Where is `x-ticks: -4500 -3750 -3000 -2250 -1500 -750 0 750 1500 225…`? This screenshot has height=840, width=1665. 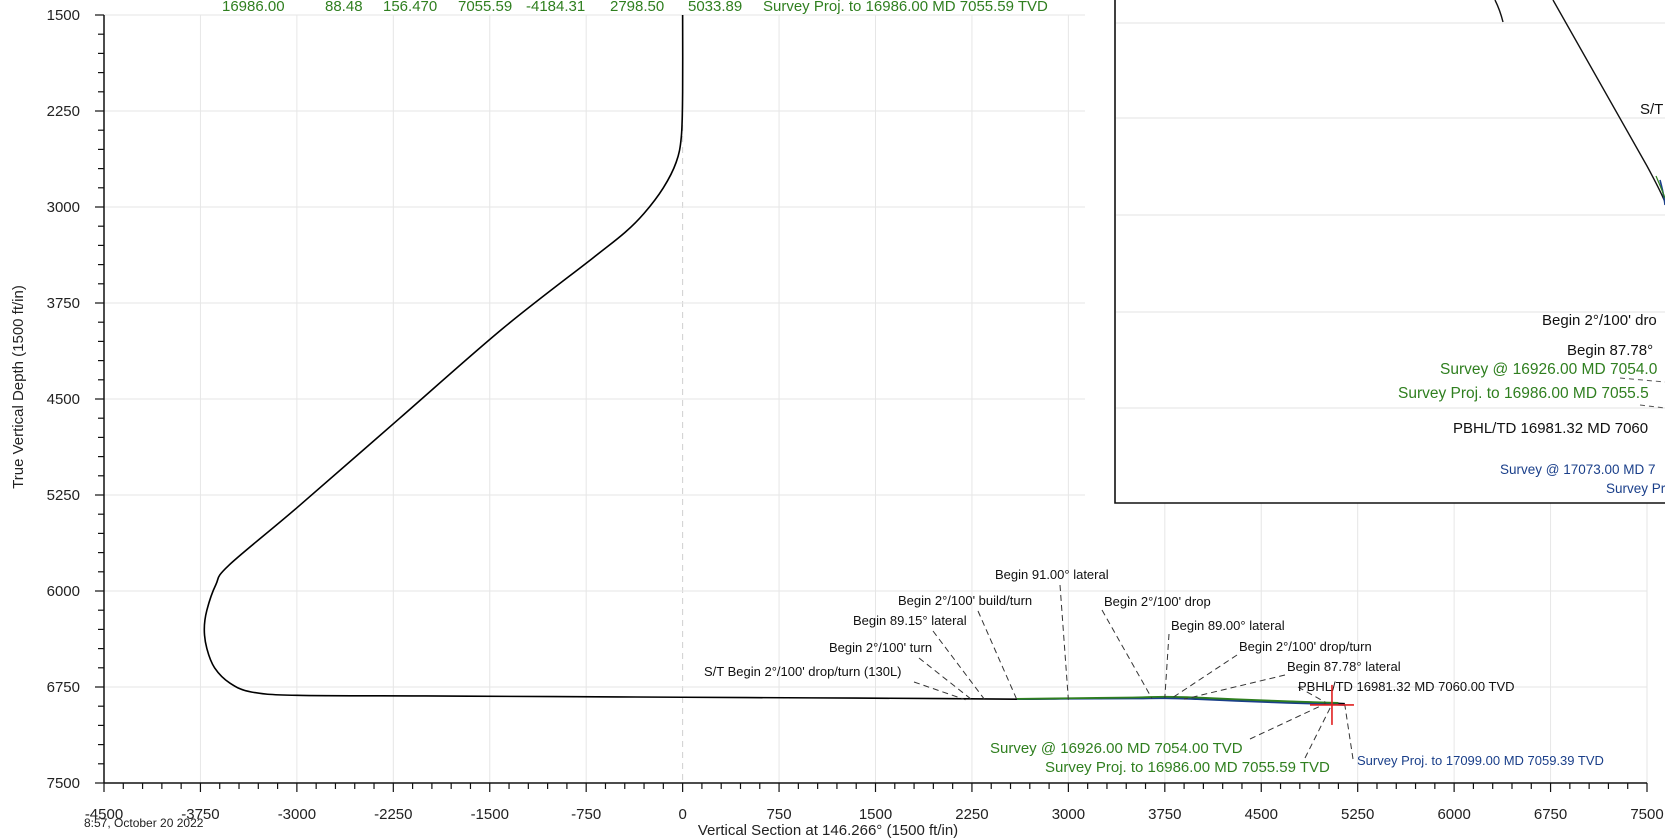 x-ticks: -4500 -3750 -3000 -2250 -1500 -750 0 750 1500 225… is located at coordinates (874, 803).